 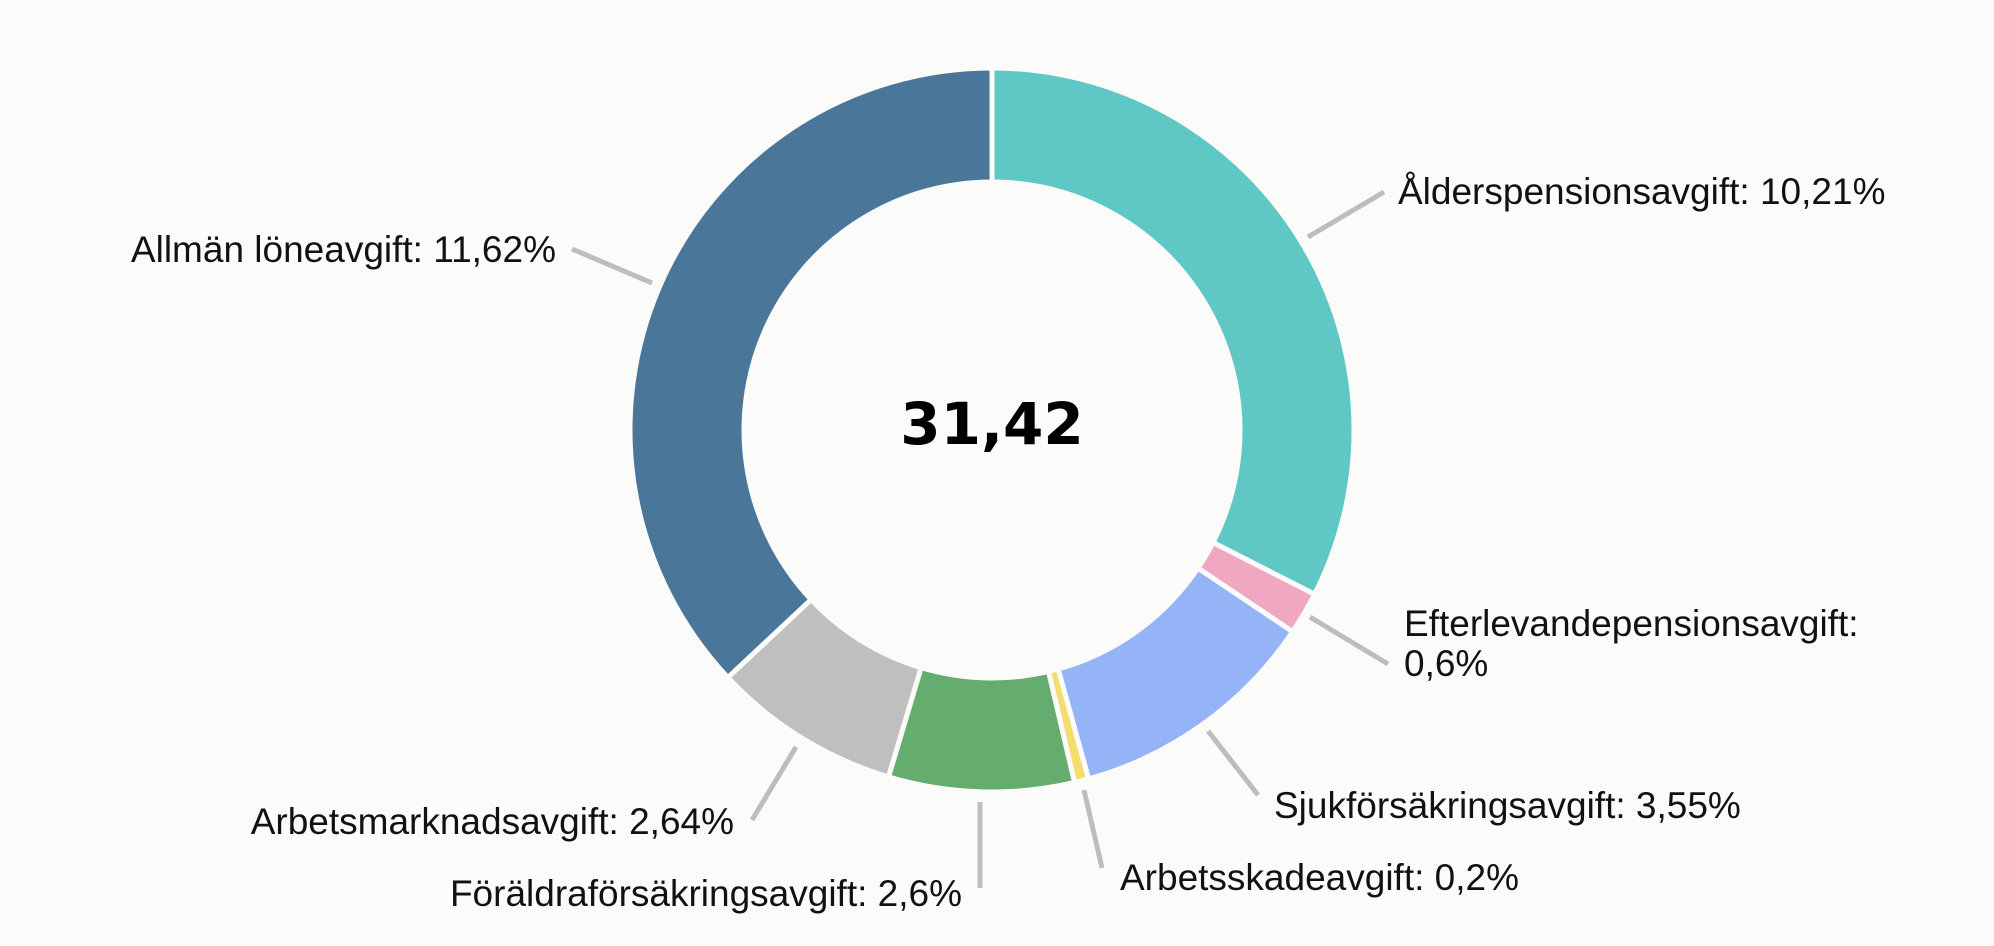 I want to click on slice-label: Ålderspensionsavgift: 10,21%, so click(x=1641, y=191).